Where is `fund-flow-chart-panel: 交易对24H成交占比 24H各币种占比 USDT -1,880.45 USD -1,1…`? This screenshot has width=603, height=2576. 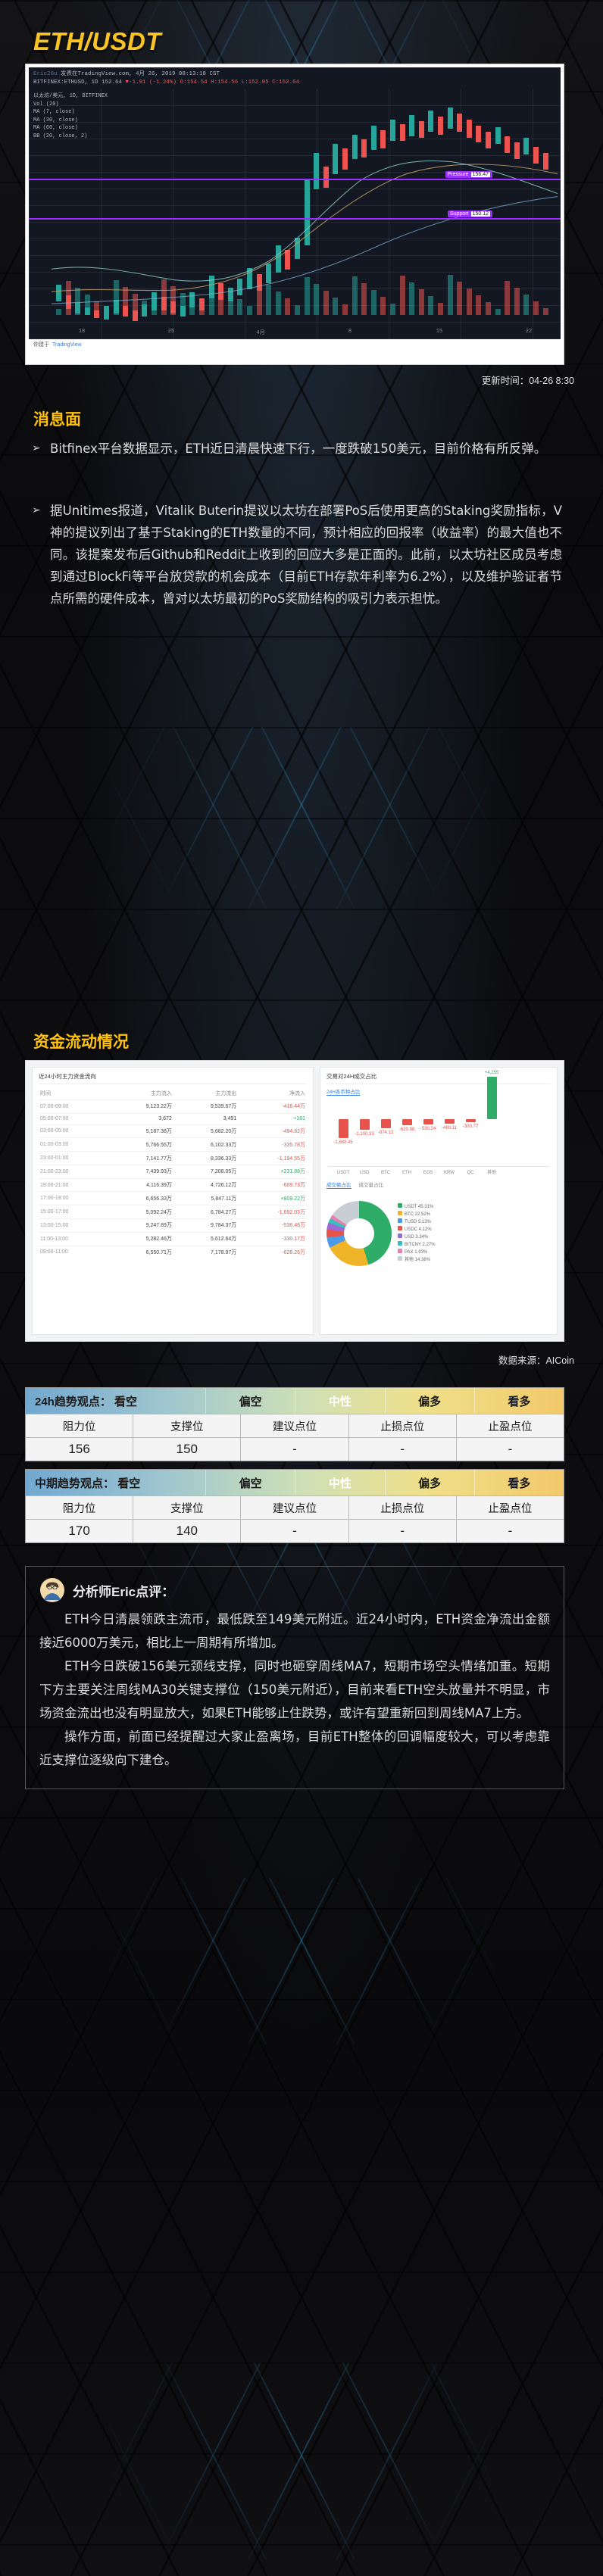
fund-flow-chart-panel: 交易对24H成交占比 24H各币种占比 USDT -1,880.45 USD -1,1… is located at coordinates (439, 1201).